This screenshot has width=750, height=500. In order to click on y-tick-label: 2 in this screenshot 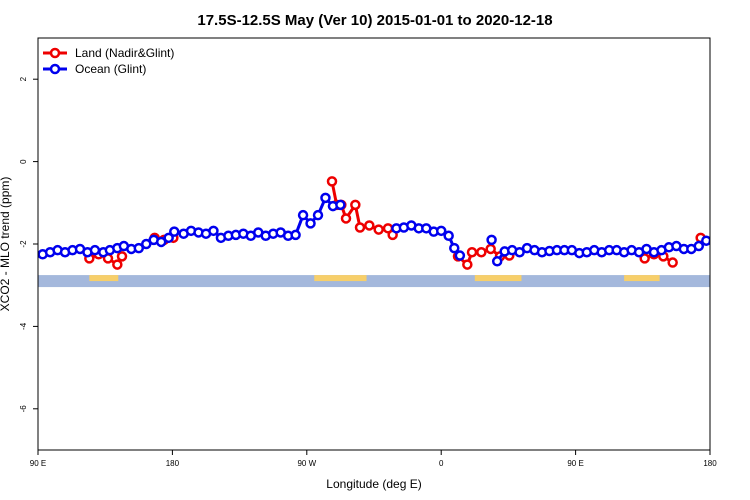, I will do `click(23, 78)`.